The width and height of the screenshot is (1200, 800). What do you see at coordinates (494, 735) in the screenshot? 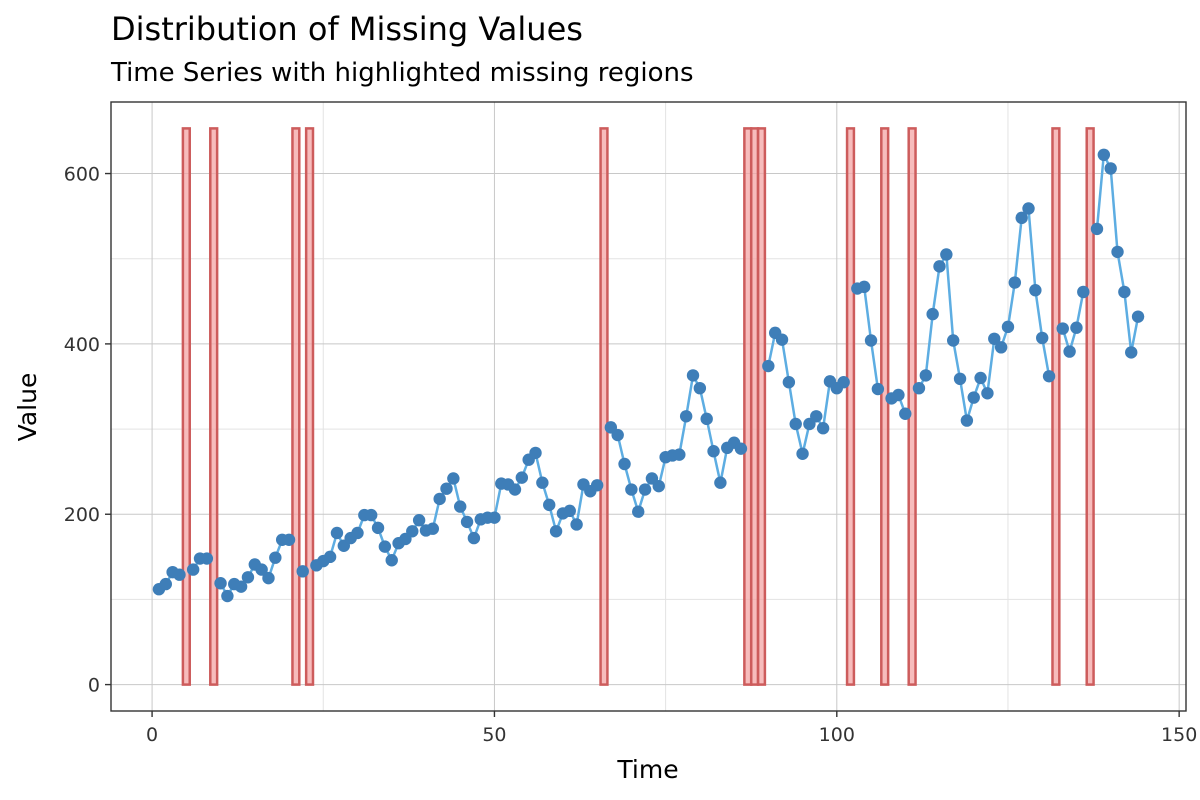
I see `x-tick-label: 50` at bounding box center [494, 735].